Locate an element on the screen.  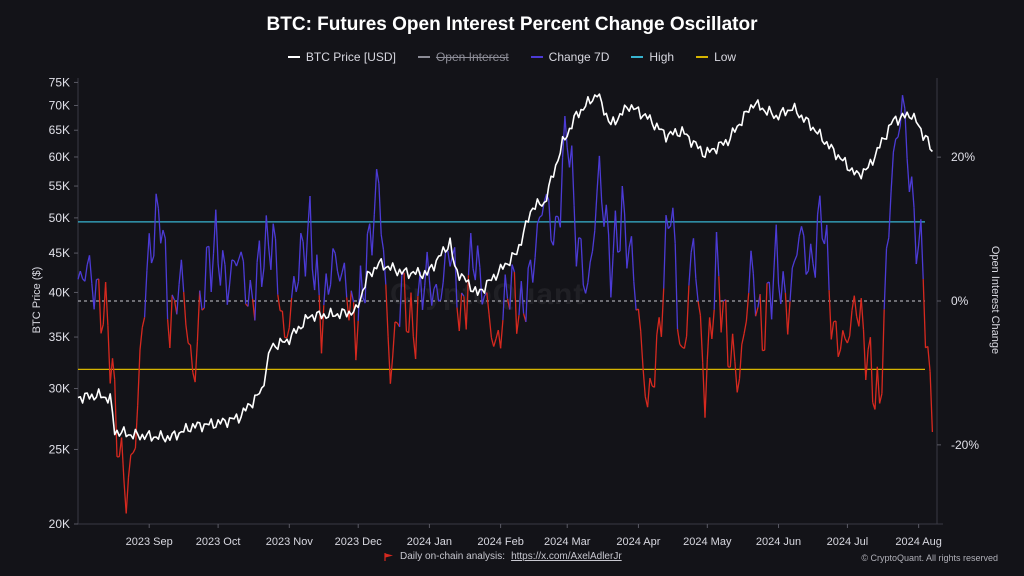
legend-label-btc-price: BTC Price [USD] is located at coordinates (350, 57).